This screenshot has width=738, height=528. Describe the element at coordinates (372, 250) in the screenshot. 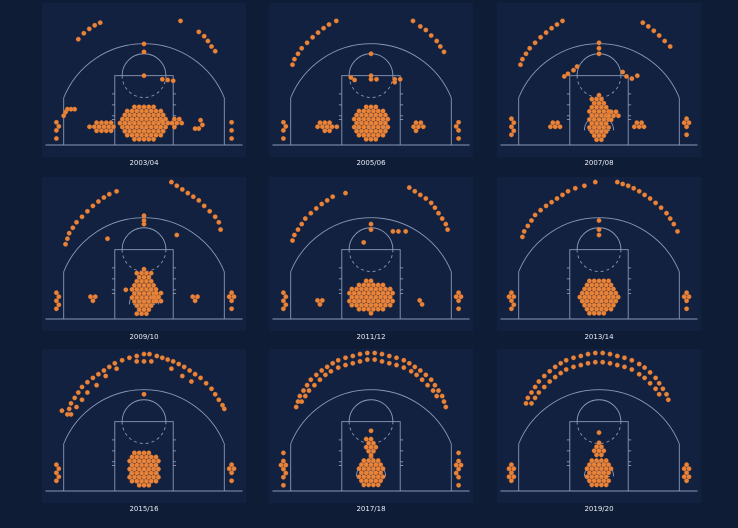

I see `shots` at that location.